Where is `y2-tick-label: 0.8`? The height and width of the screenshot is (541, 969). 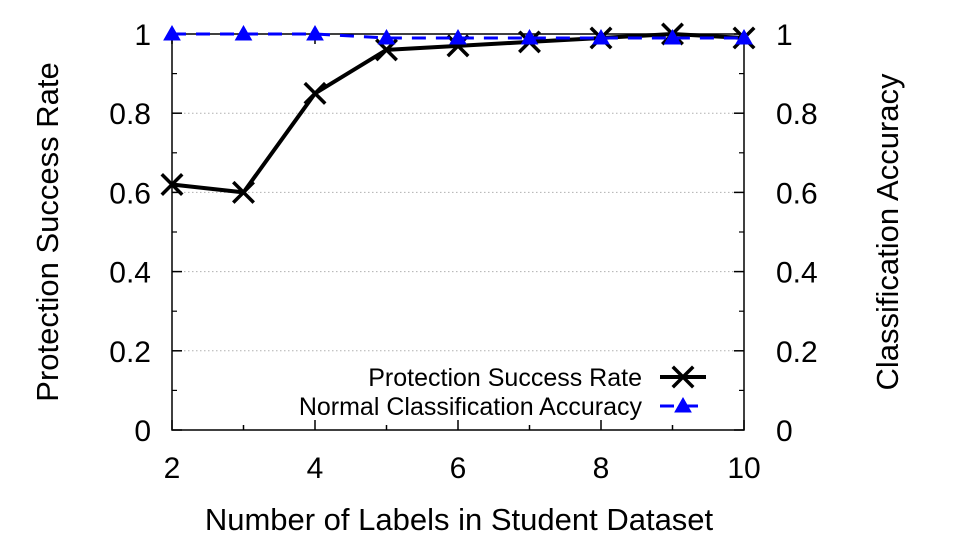 y2-tick-label: 0.8 is located at coordinates (797, 114).